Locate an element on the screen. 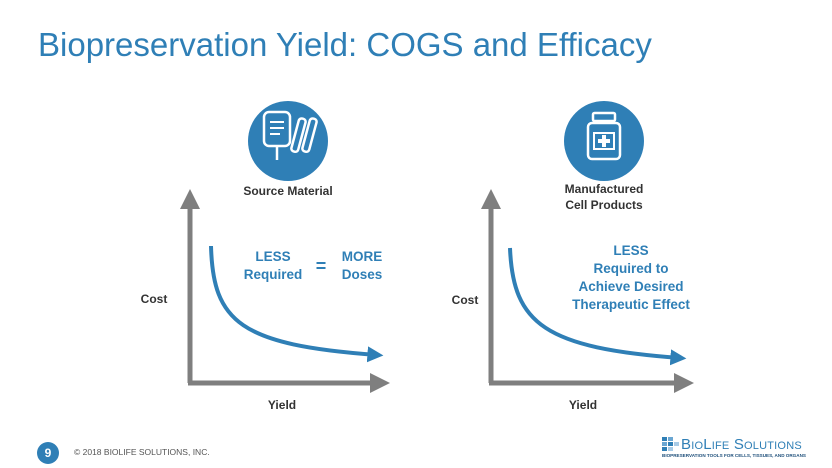 This screenshot has width=832, height=468. callout-less-required: LESS Required is located at coordinates (273, 265).